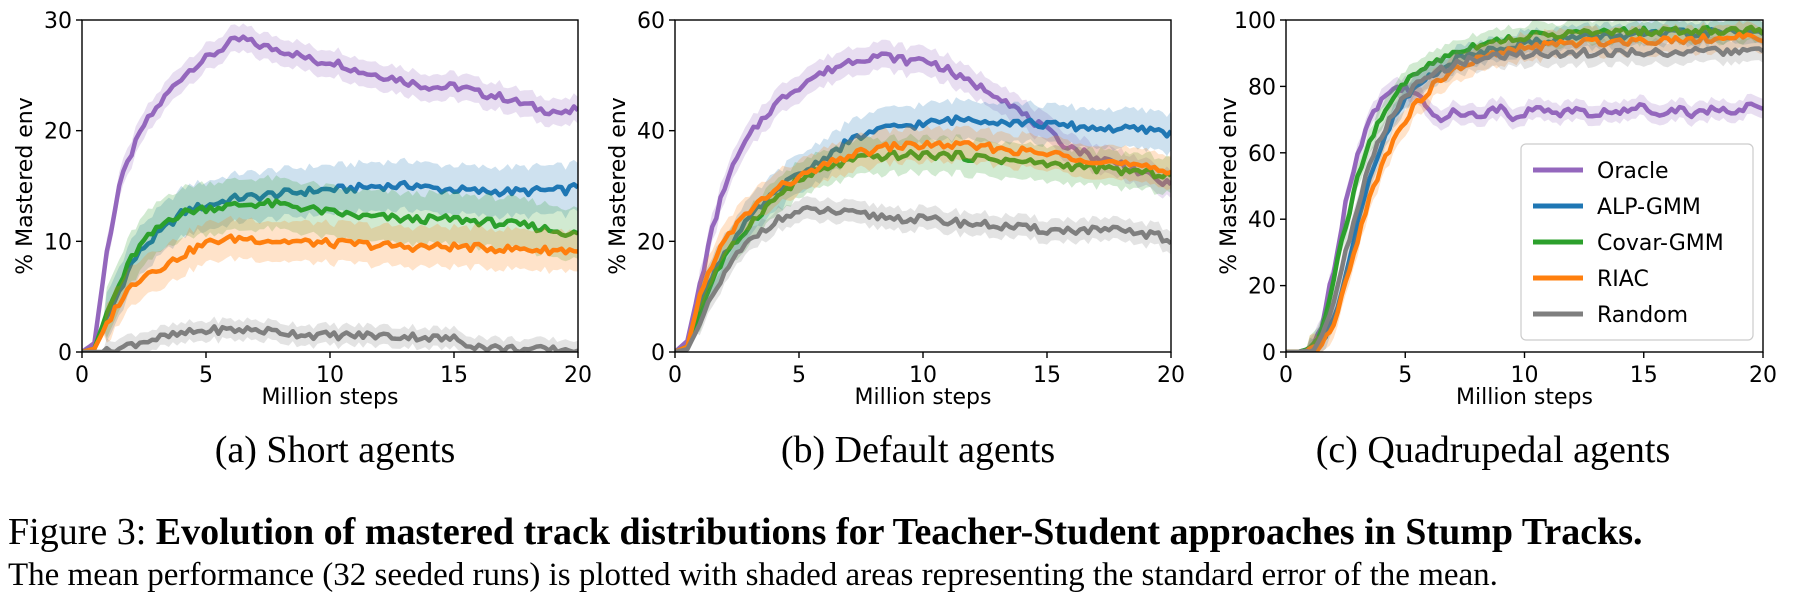  I want to click on subcaption-a: (a) Short agents, so click(335, 450).